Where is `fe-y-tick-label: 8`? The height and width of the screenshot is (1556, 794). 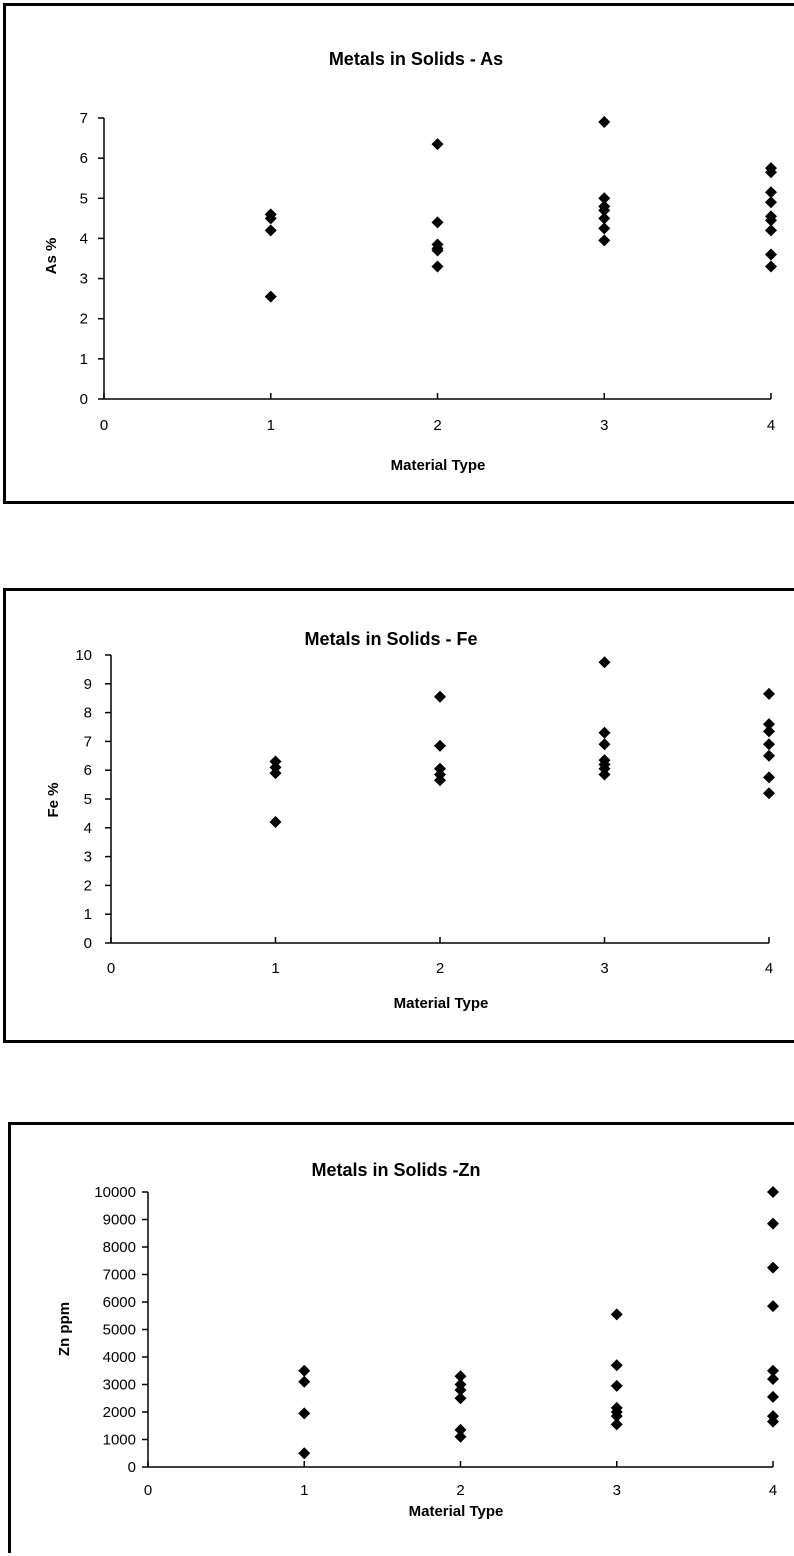
fe-y-tick-label: 8 is located at coordinates (88, 713).